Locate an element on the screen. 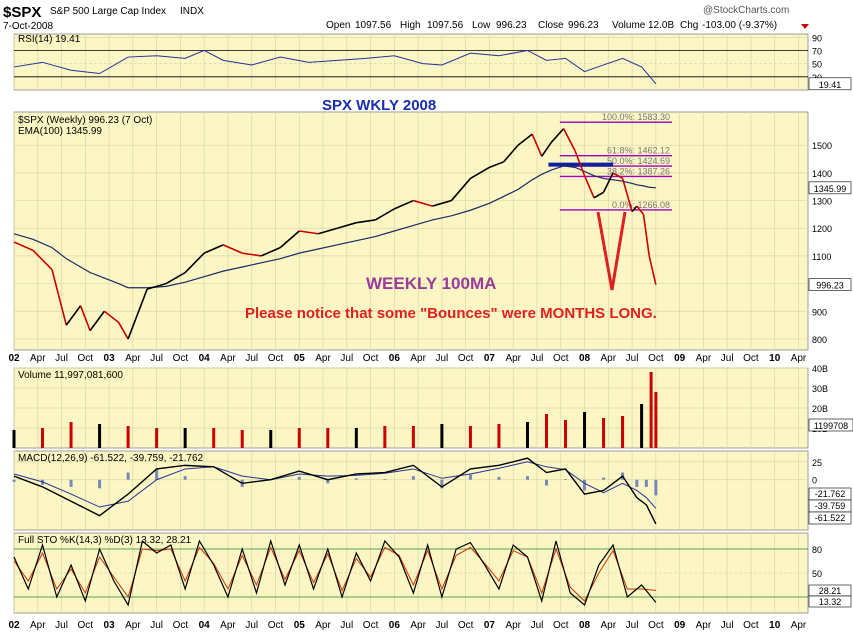 The image size is (853, 638). macd-panel is located at coordinates (411, 490).